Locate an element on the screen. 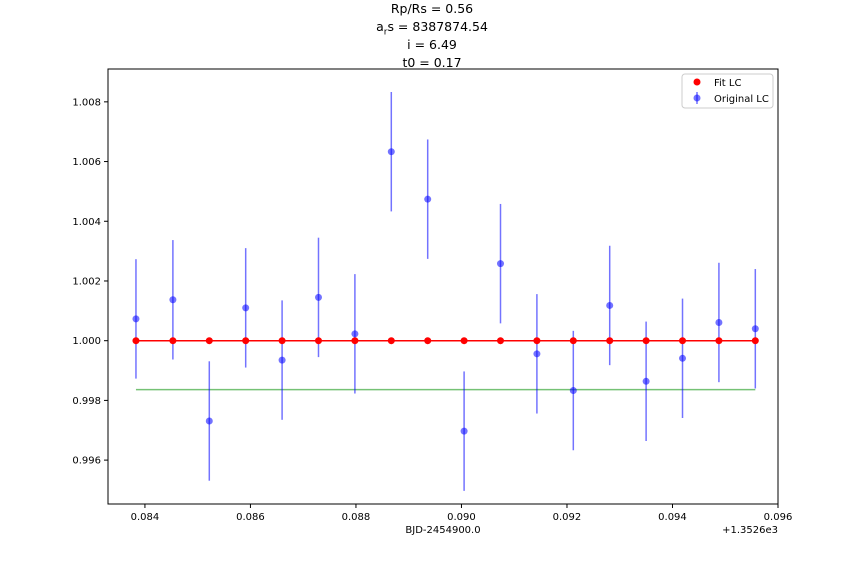 The height and width of the screenshot is (576, 864). title-line-inclination: i = 6.49 is located at coordinates (432, 44).